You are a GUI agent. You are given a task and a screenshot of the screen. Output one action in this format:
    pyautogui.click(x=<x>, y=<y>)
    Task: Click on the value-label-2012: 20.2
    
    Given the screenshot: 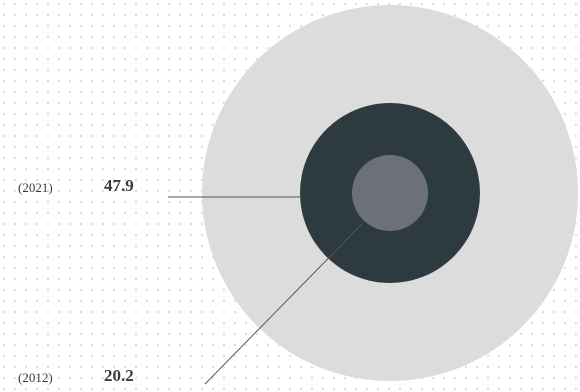 What is the action you would take?
    pyautogui.click(x=119, y=375)
    